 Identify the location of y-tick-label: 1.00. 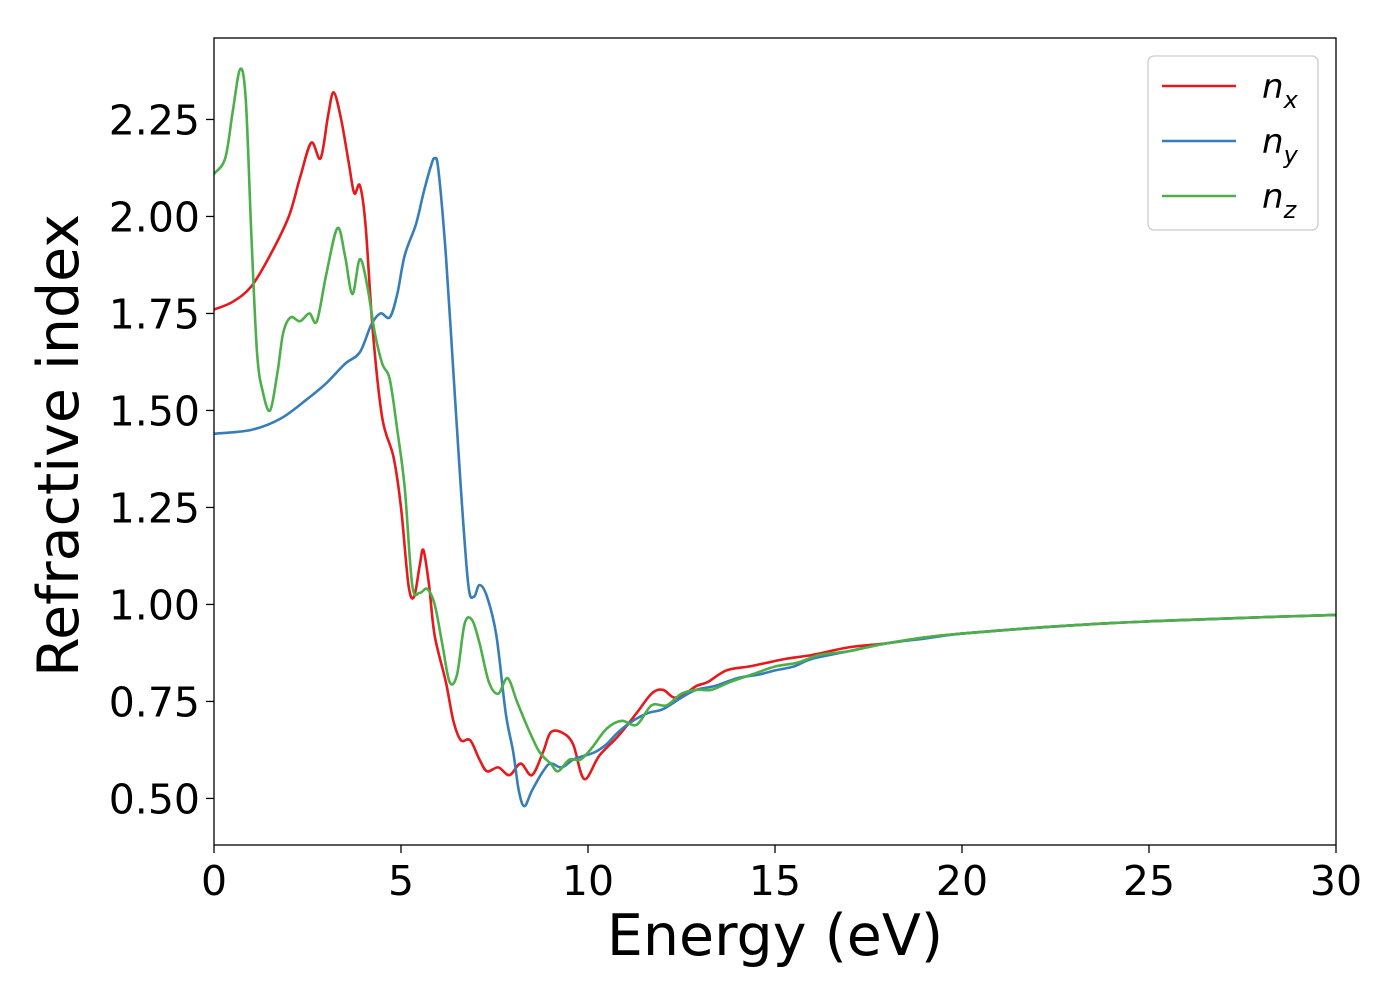
(154, 605).